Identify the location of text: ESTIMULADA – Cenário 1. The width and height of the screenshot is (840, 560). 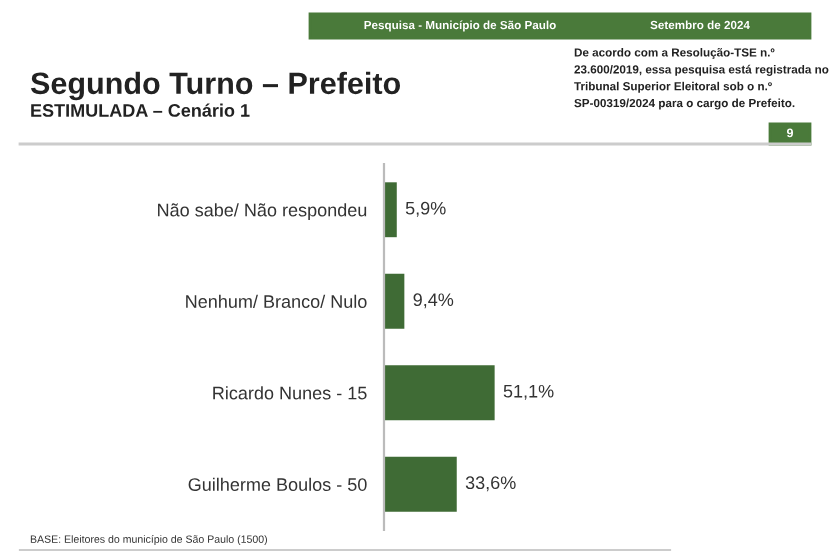
(140, 110).